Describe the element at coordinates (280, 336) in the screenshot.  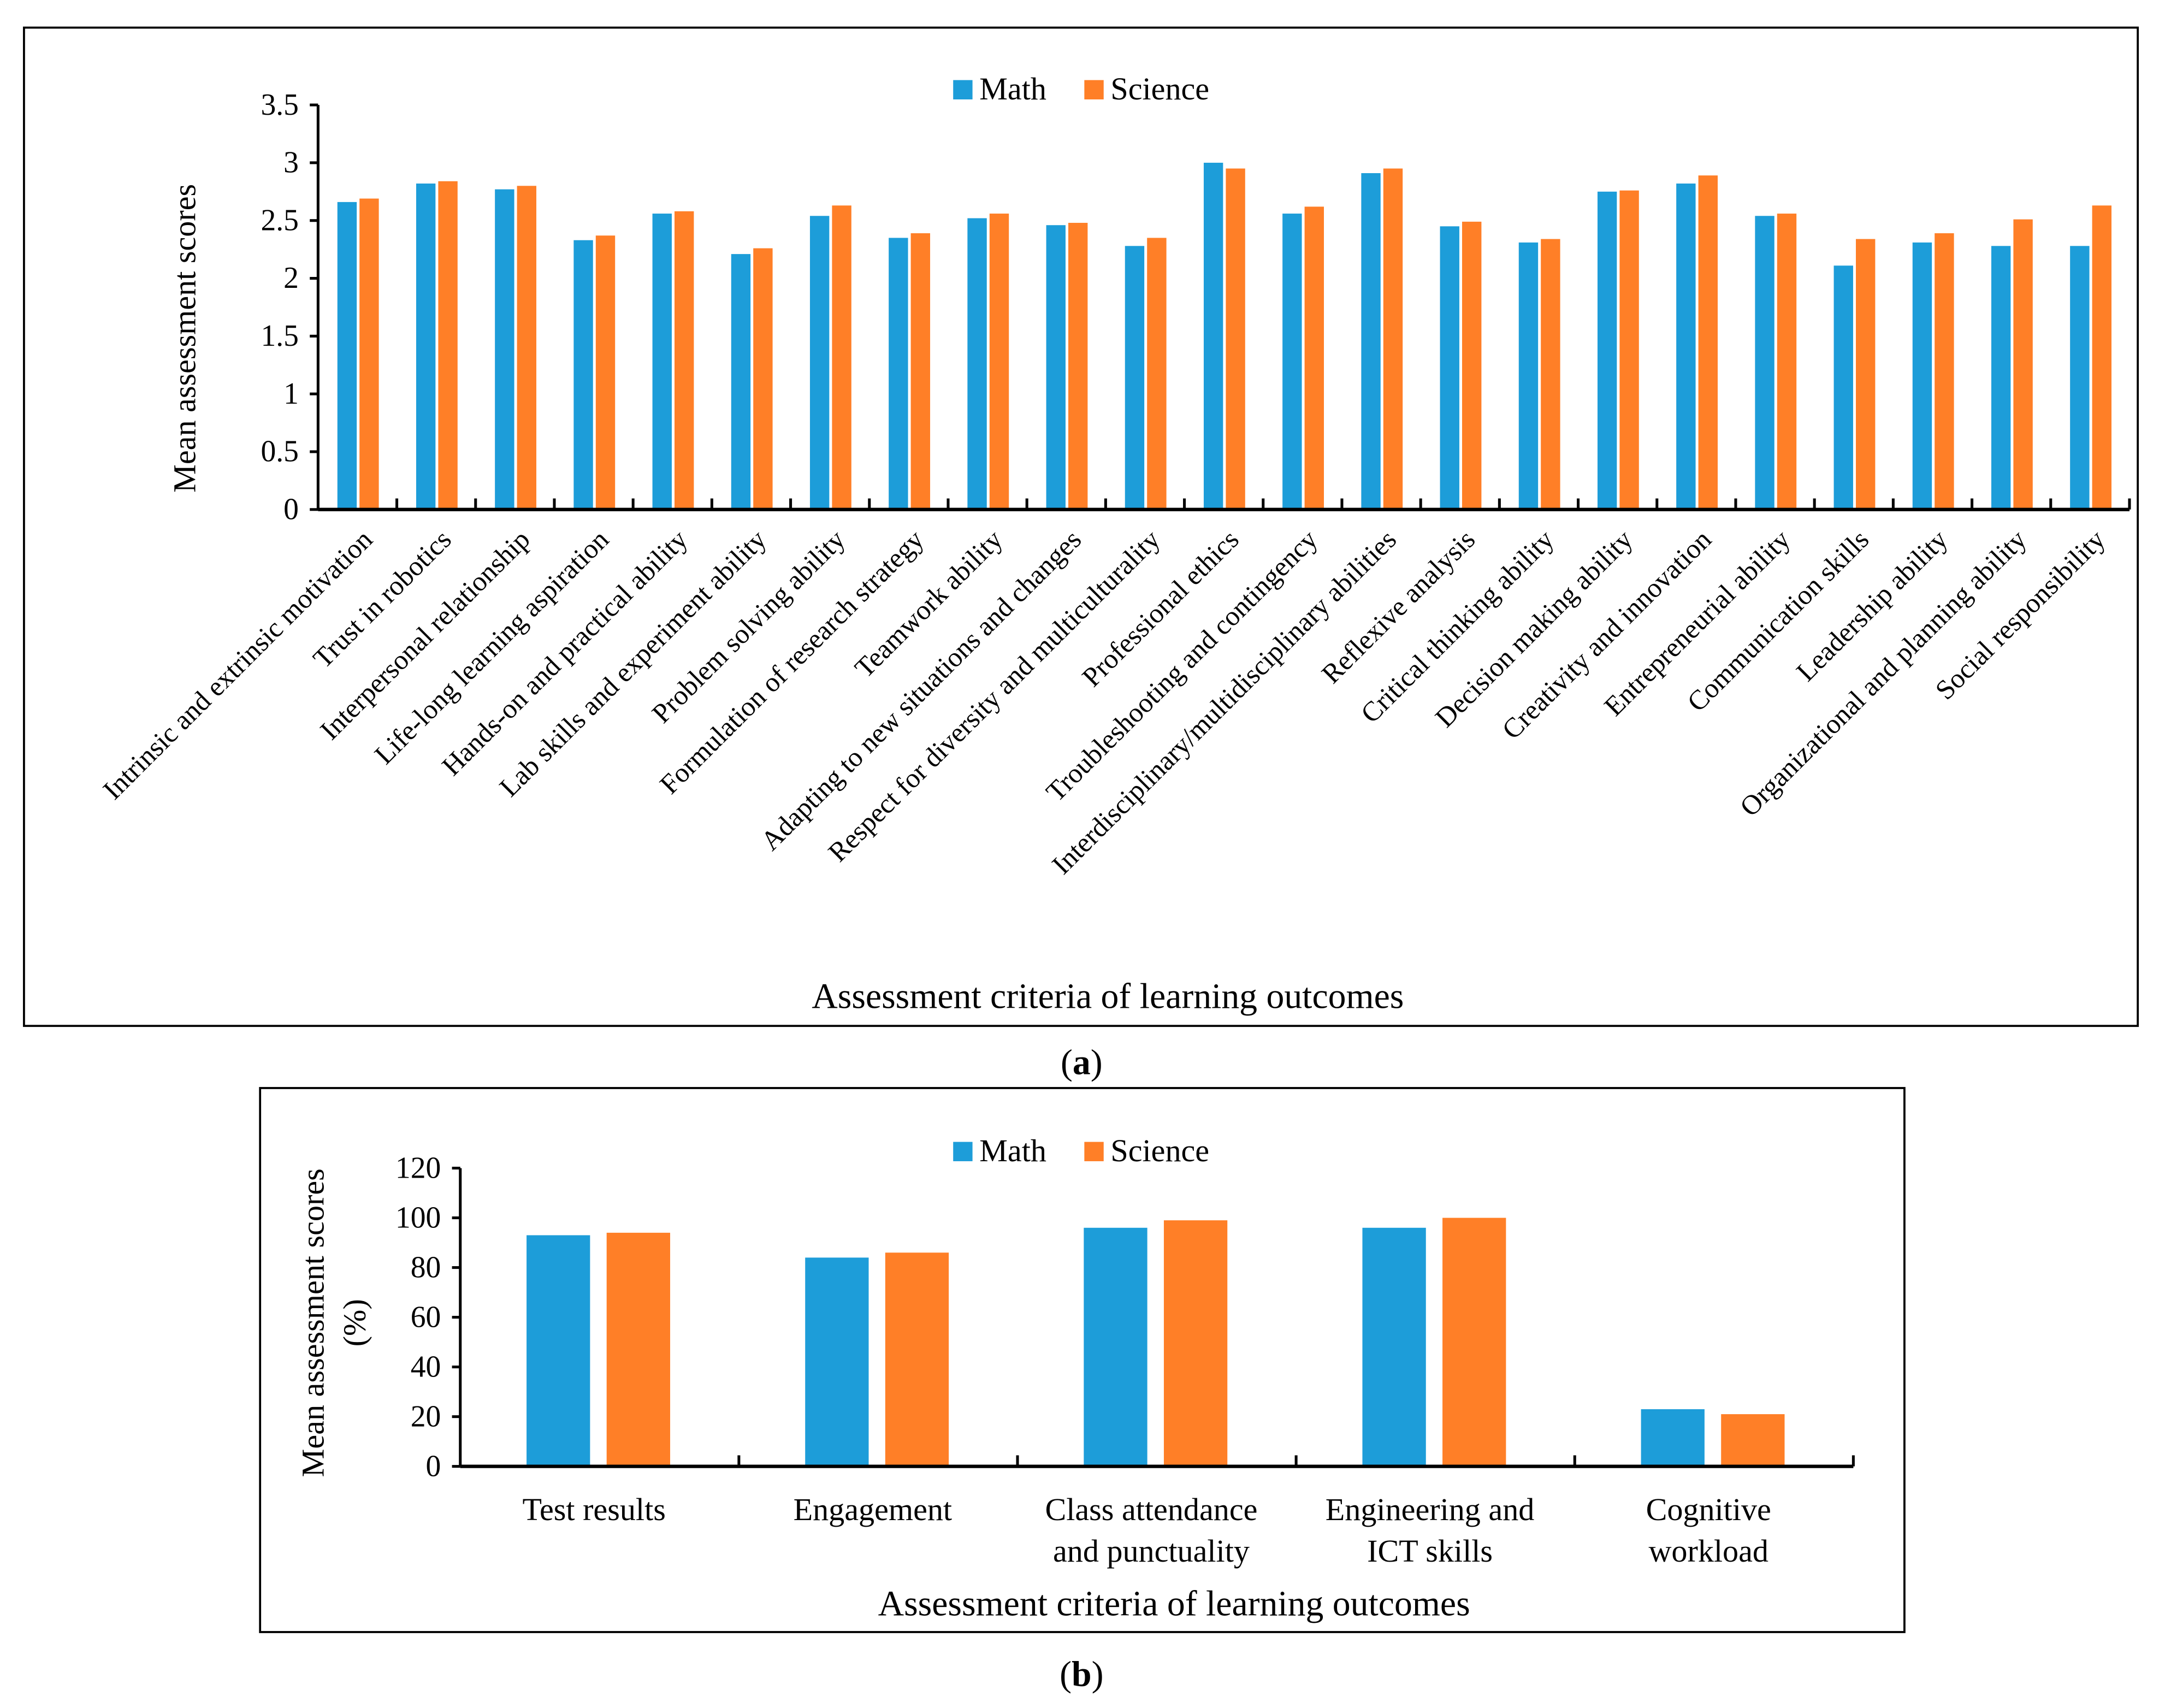
I see `y-tick-label: 1.5` at that location.